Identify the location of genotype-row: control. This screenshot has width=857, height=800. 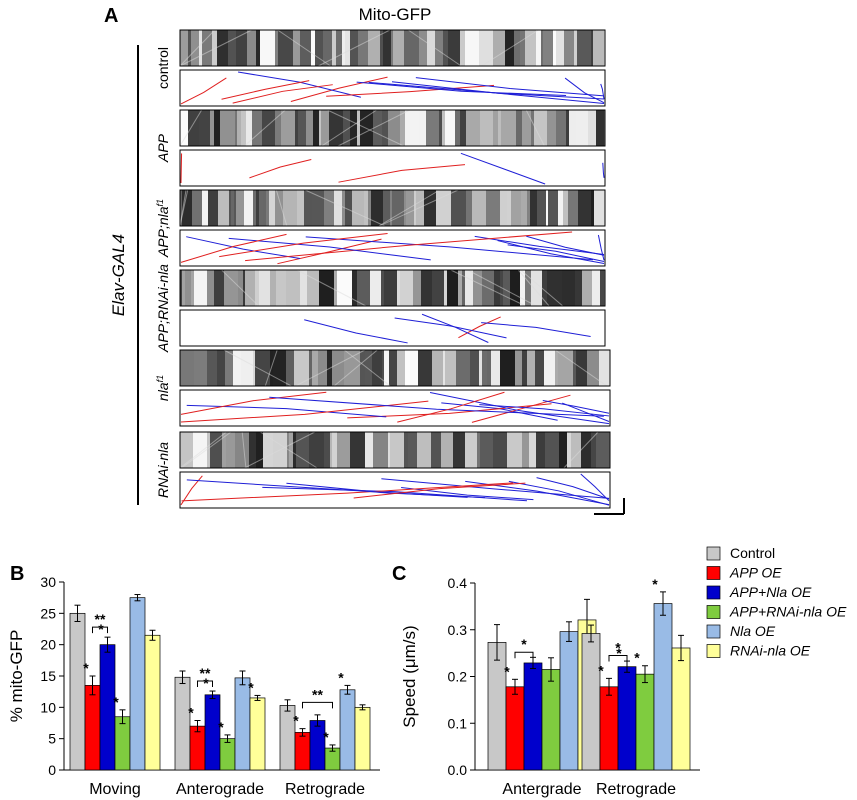
(380, 68).